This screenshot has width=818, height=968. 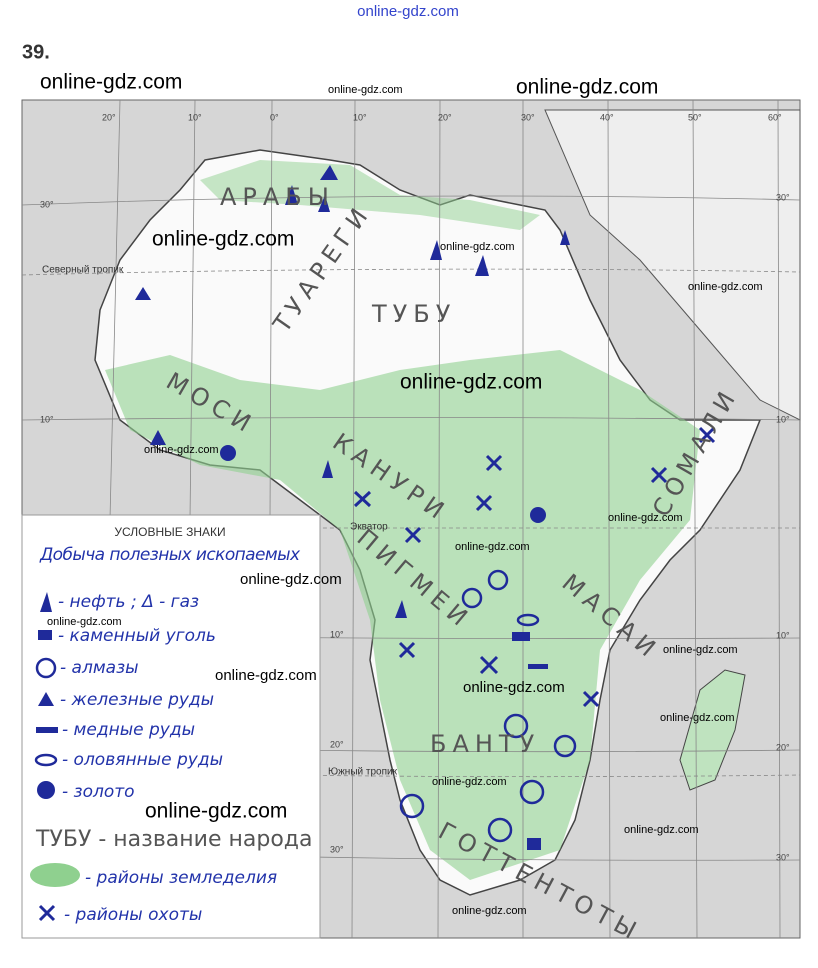 What do you see at coordinates (488, 706) in the screenshot?
I see `group` at bounding box center [488, 706].